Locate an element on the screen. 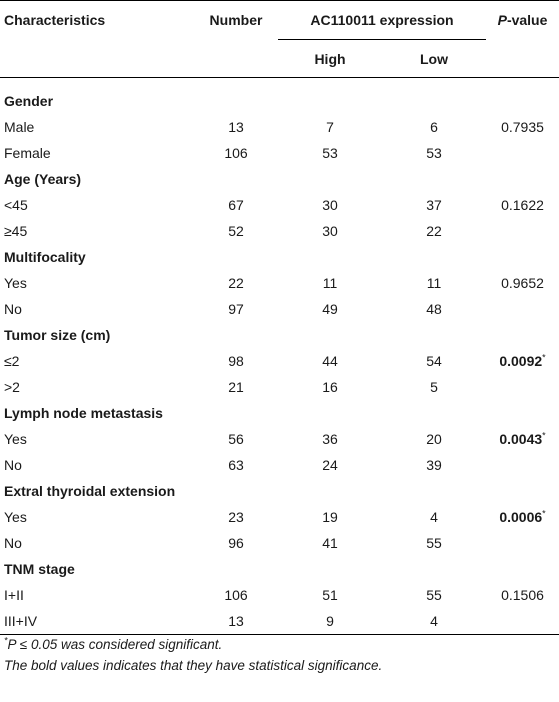 The height and width of the screenshot is (702, 559). row-number: 56 is located at coordinates (236, 439).